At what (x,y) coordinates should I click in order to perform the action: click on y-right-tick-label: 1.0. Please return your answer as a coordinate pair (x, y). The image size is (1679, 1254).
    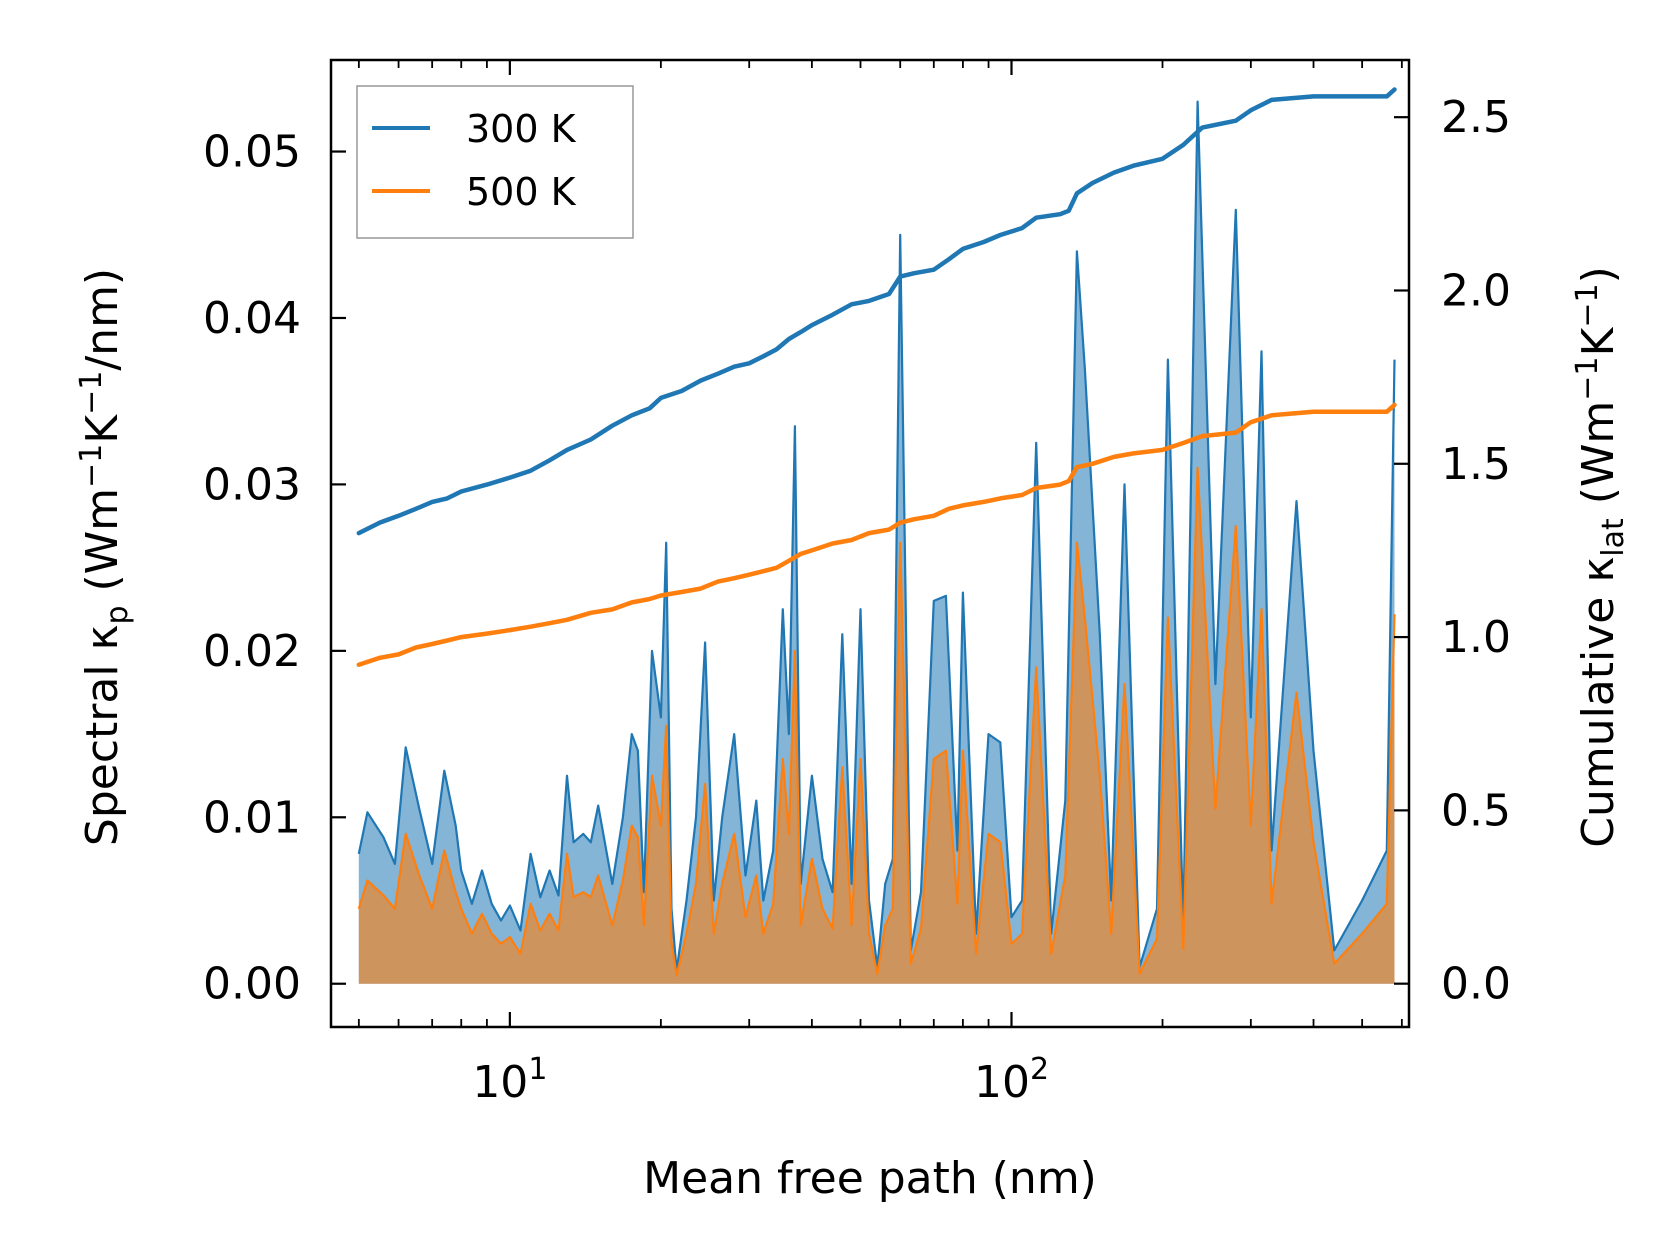
    Looking at the image, I should click on (1476, 637).